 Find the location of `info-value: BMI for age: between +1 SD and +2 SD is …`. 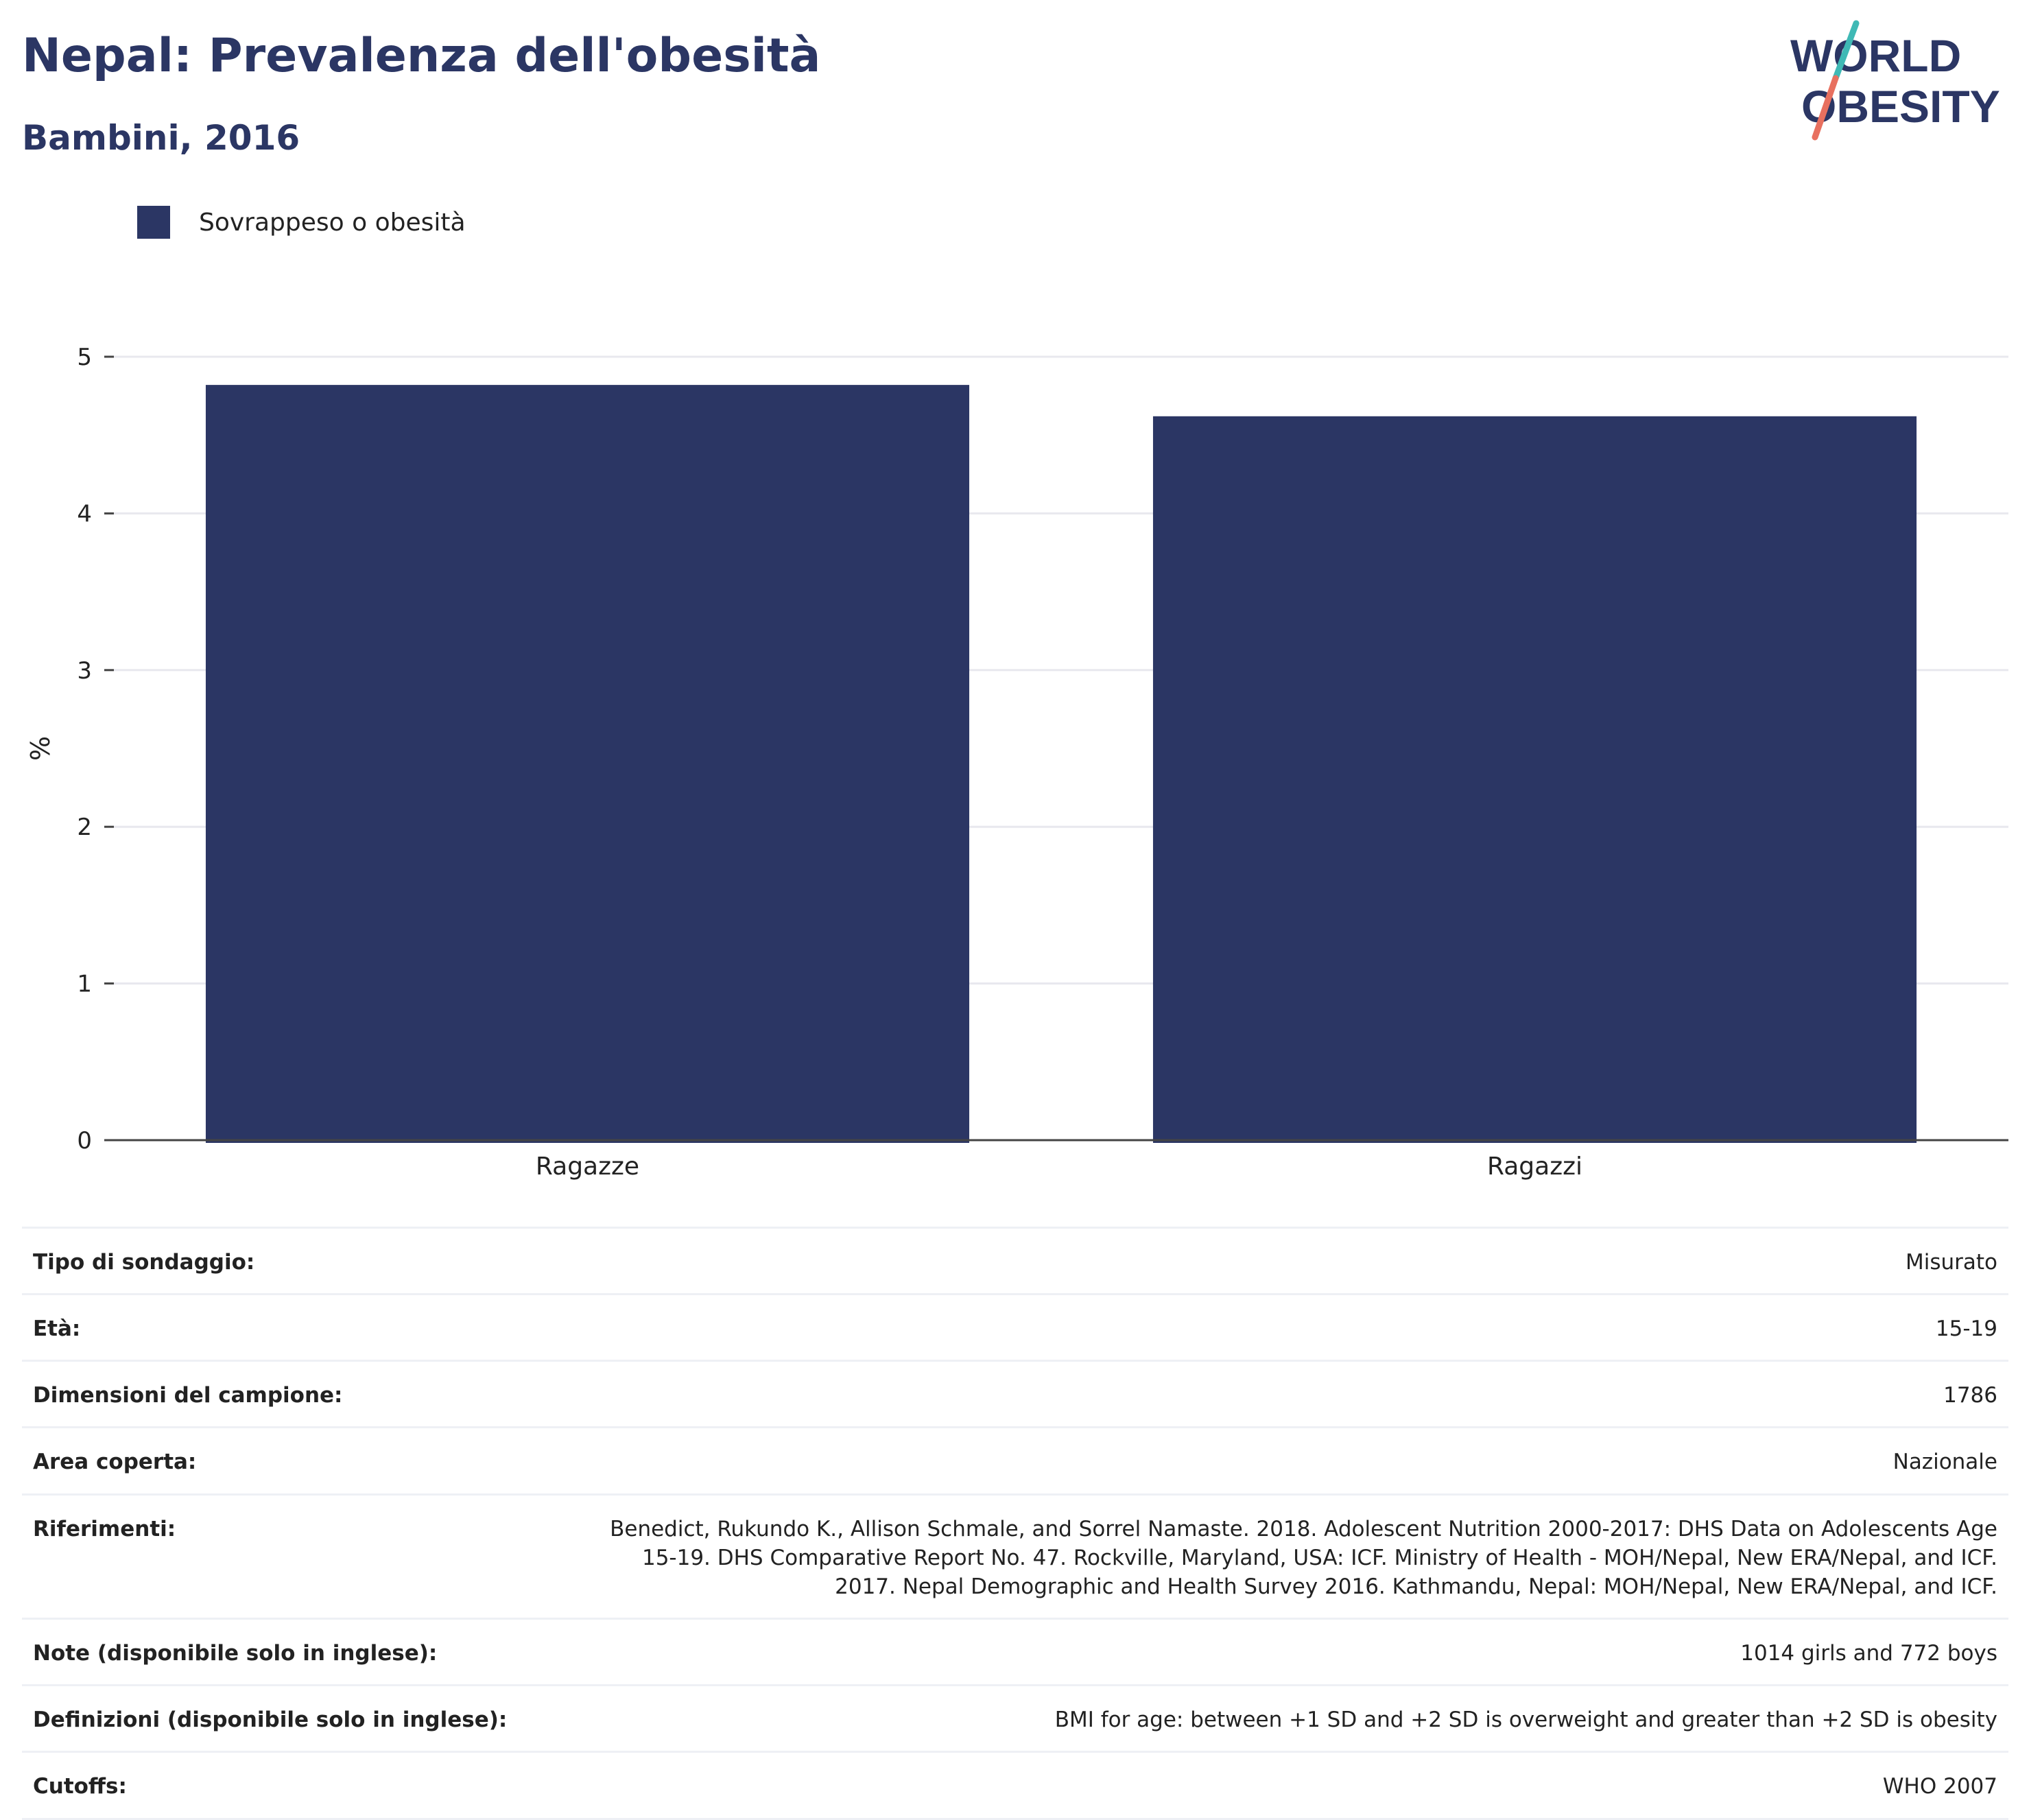

info-value: BMI for age: between +1 SD and +2 SD is … is located at coordinates (1286, 1718).